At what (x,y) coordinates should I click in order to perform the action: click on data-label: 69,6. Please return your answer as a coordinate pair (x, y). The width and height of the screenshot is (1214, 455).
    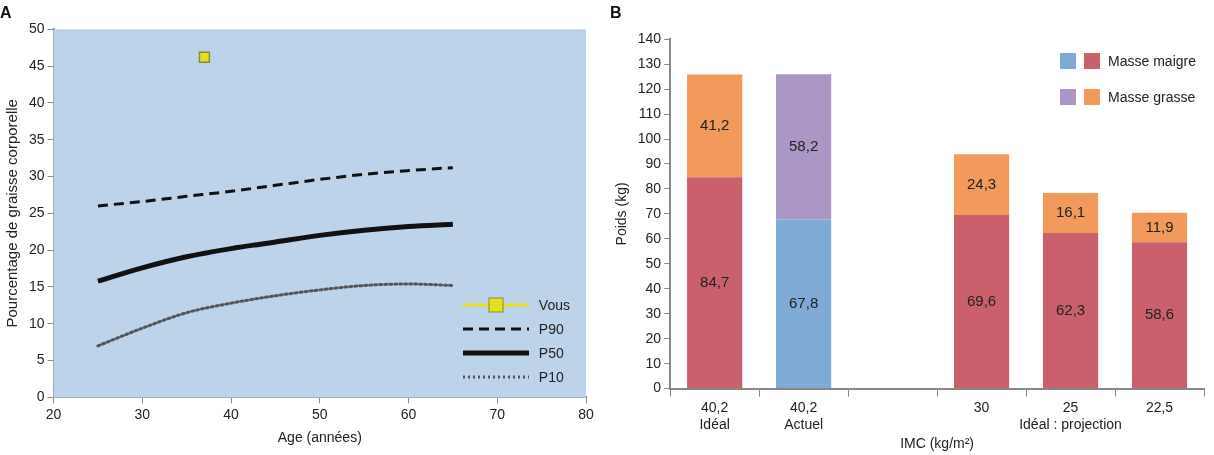
    Looking at the image, I should click on (981, 300).